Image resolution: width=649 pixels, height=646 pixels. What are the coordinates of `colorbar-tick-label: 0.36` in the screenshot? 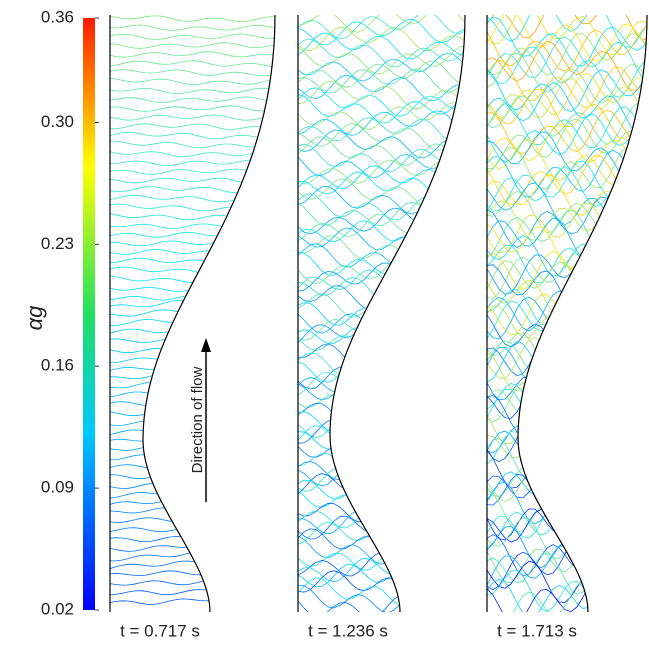 It's located at (57, 16).